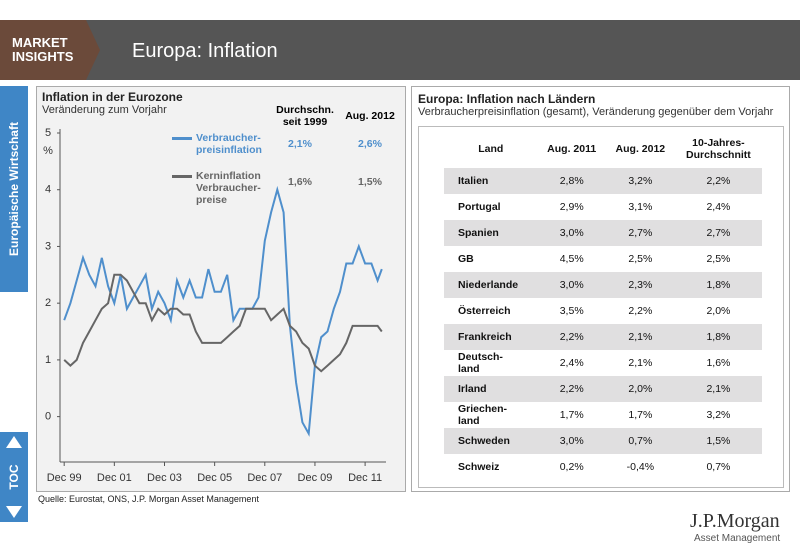 This screenshot has width=800, height=553. What do you see at coordinates (48, 303) in the screenshot?
I see `y-tick-label: 2` at bounding box center [48, 303].